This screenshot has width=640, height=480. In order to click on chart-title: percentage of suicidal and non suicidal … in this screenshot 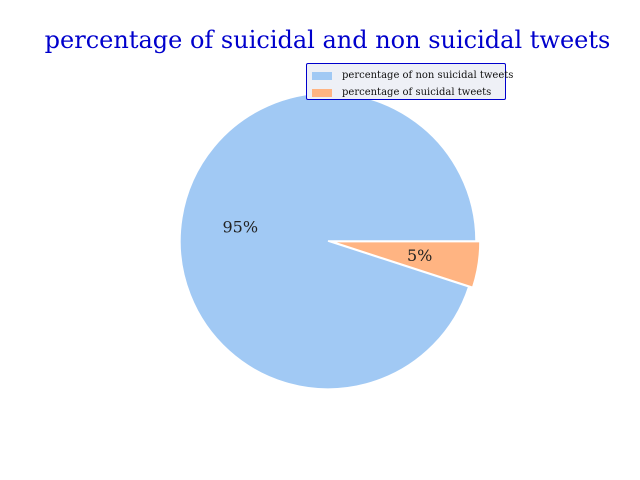, I will do `click(327, 40)`.